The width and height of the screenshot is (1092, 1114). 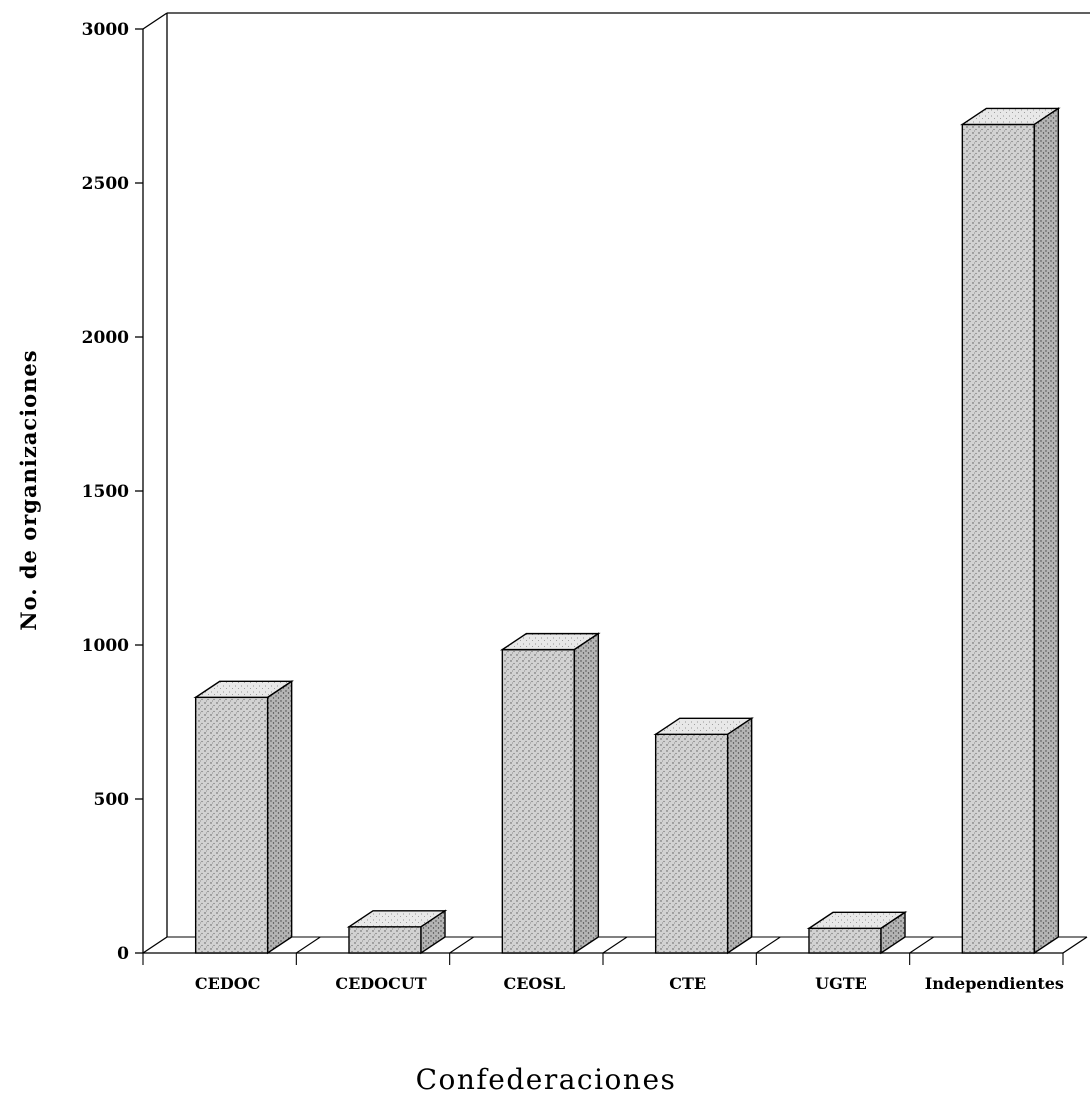 I want to click on x-tick-label-ceosl: CEOSL, so click(x=534, y=983).